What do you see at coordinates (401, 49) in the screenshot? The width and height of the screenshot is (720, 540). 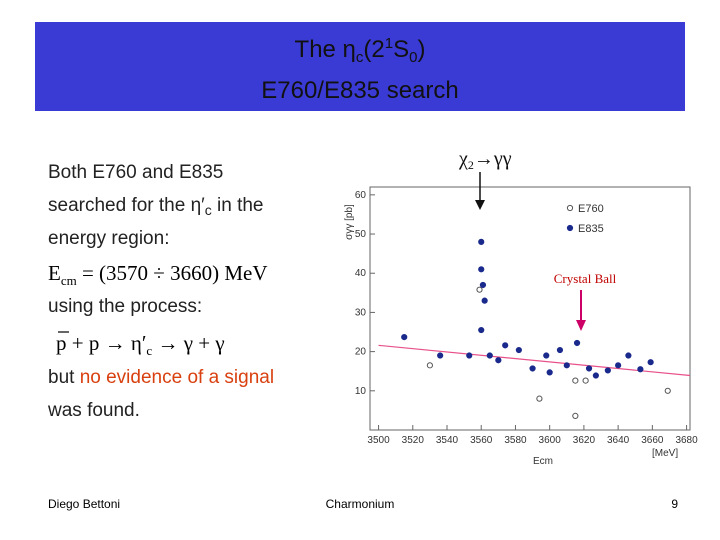 I see `title-part: S` at bounding box center [401, 49].